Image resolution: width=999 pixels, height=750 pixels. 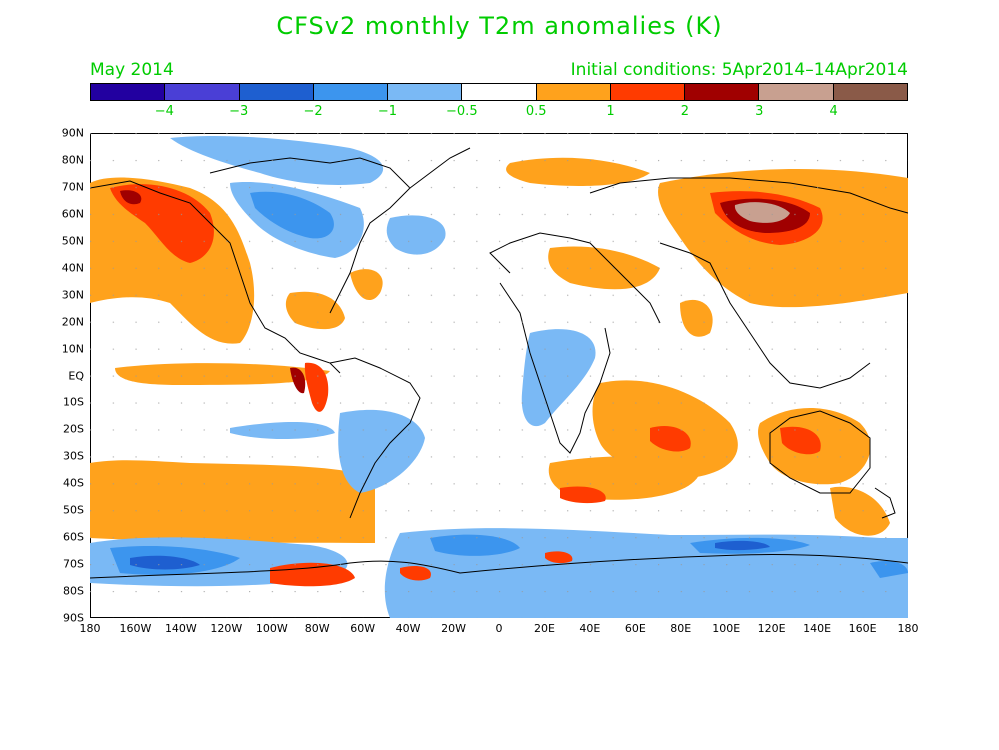 What do you see at coordinates (313, 111) in the screenshot?
I see `colorbar-label: −2` at bounding box center [313, 111].